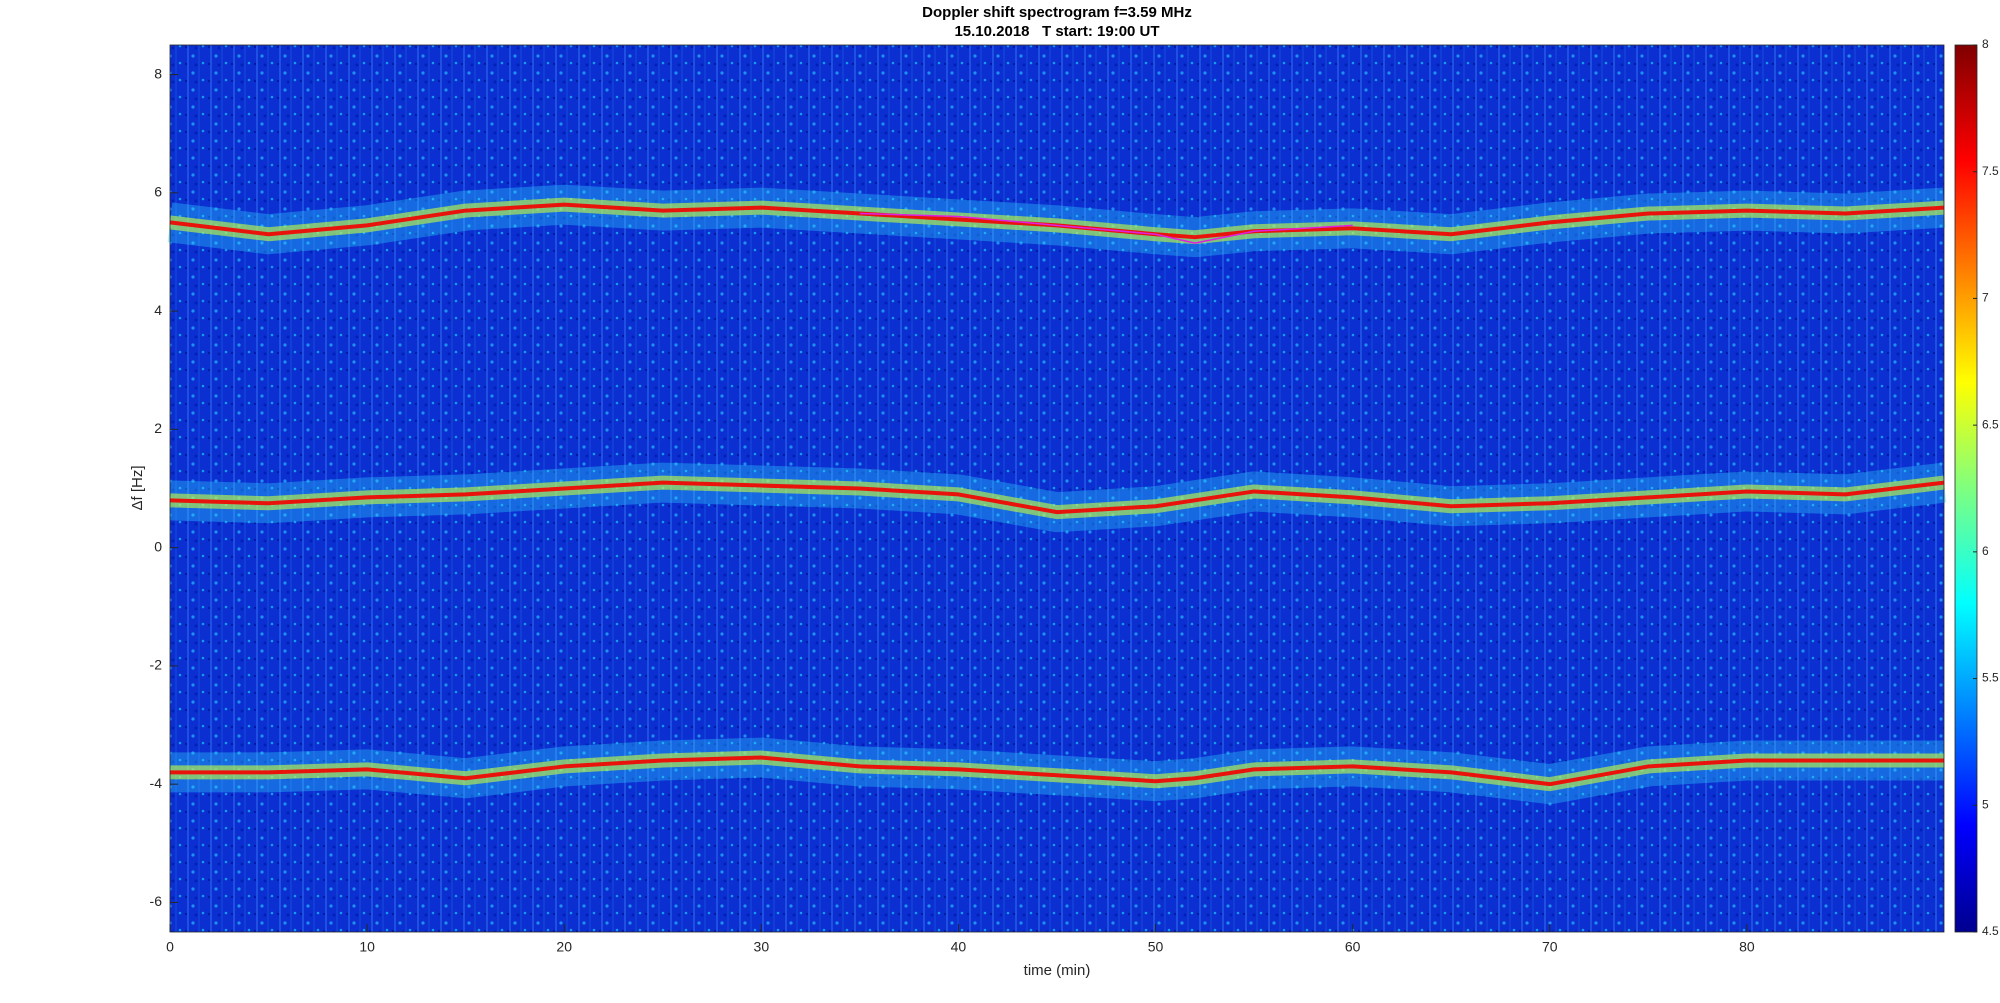 The height and width of the screenshot is (1003, 2000). Describe the element at coordinates (1056, 31) in the screenshot. I see `chart-subtitle: 15.10.2018 T start: 19:00 UT` at that location.